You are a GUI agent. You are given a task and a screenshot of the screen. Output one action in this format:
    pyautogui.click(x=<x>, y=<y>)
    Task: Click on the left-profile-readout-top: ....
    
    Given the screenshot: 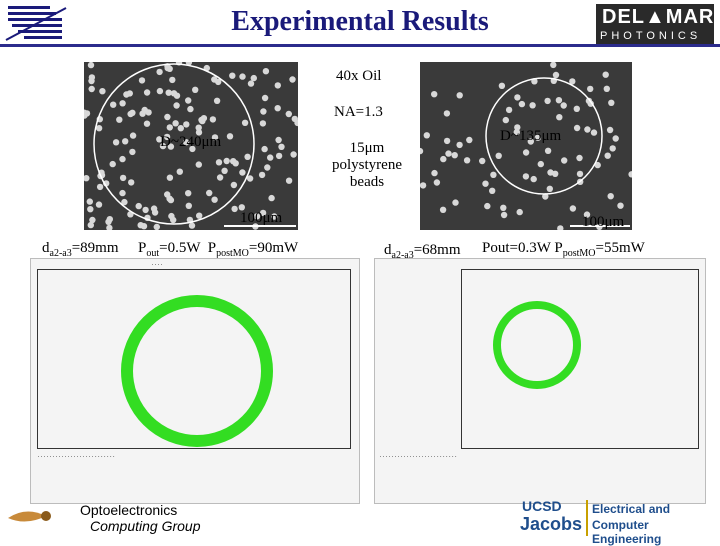 What is the action you would take?
    pyautogui.click(x=157, y=264)
    